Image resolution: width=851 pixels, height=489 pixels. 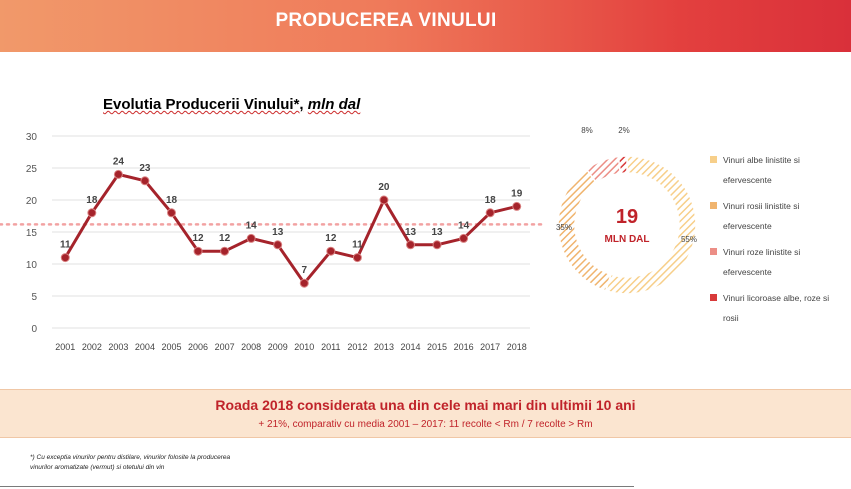 What do you see at coordinates (587, 130) in the screenshot?
I see `slice-label: 8%` at bounding box center [587, 130].